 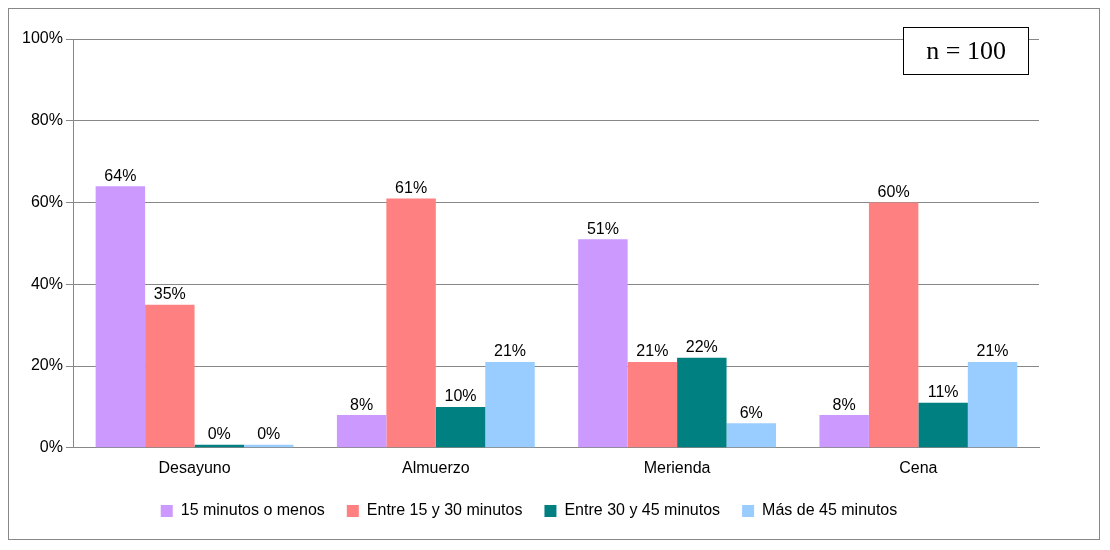 I want to click on data-label: 11%, so click(x=943, y=392).